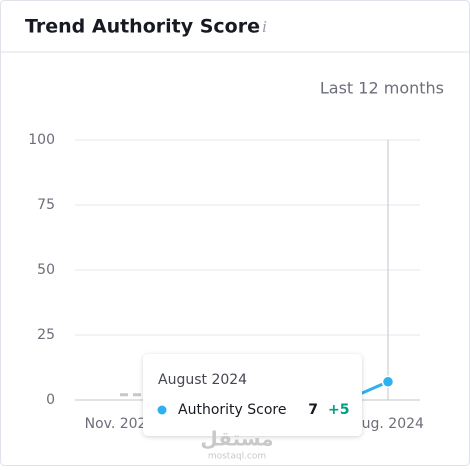  I want to click on tooltip: August 2024 Authority Score 7 +5, so click(252, 395).